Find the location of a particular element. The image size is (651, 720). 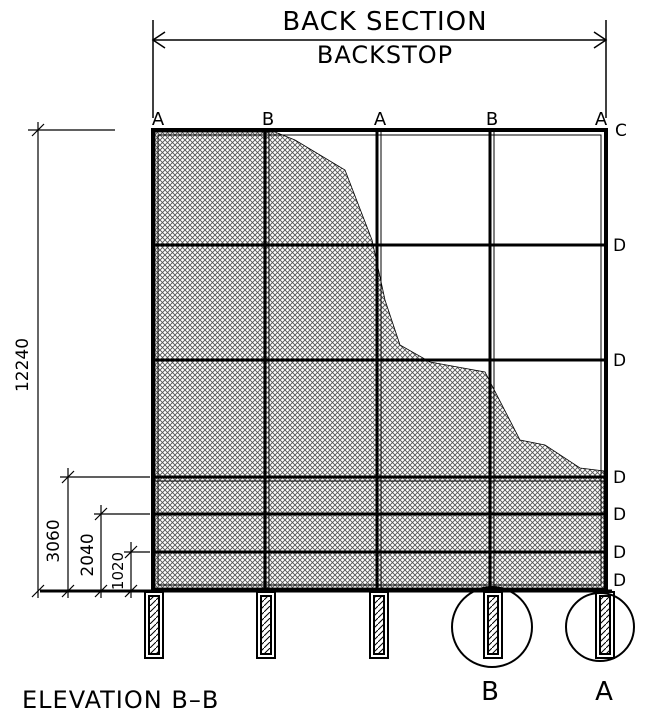

drawing-subtitle: BACKSTOP is located at coordinates (385, 55).